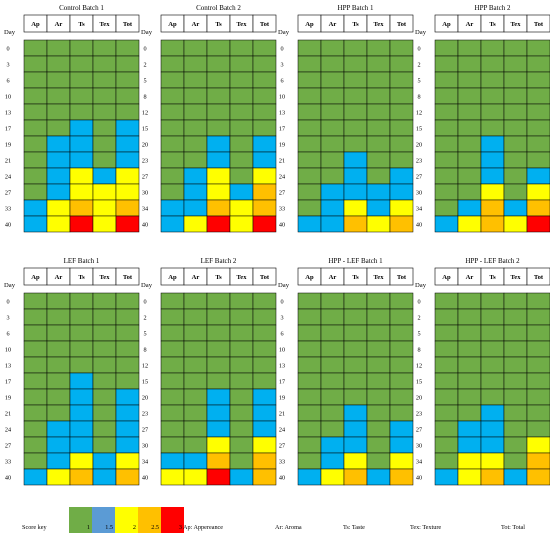  What do you see at coordinates (7, 49) in the screenshot?
I see `day-label: 0` at bounding box center [7, 49].